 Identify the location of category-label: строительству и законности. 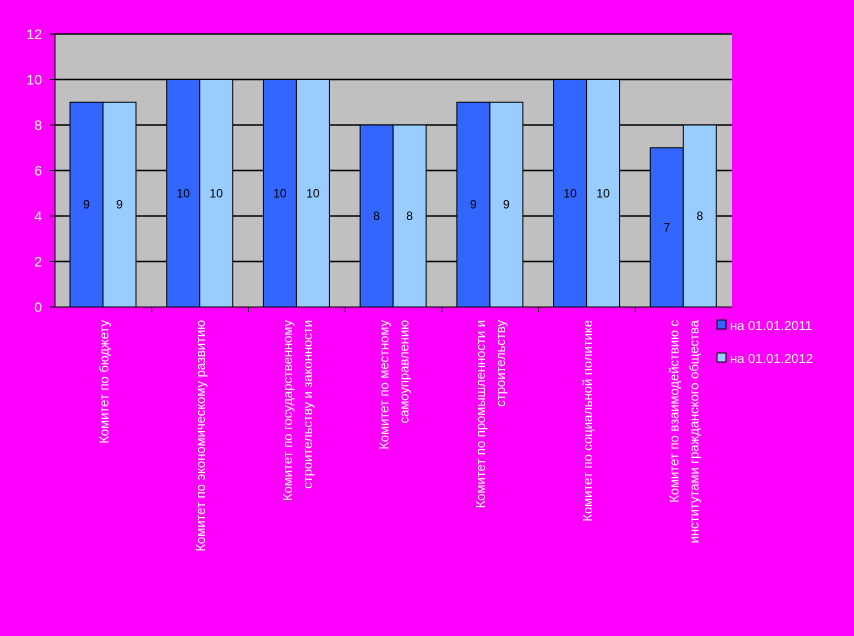
(307, 404).